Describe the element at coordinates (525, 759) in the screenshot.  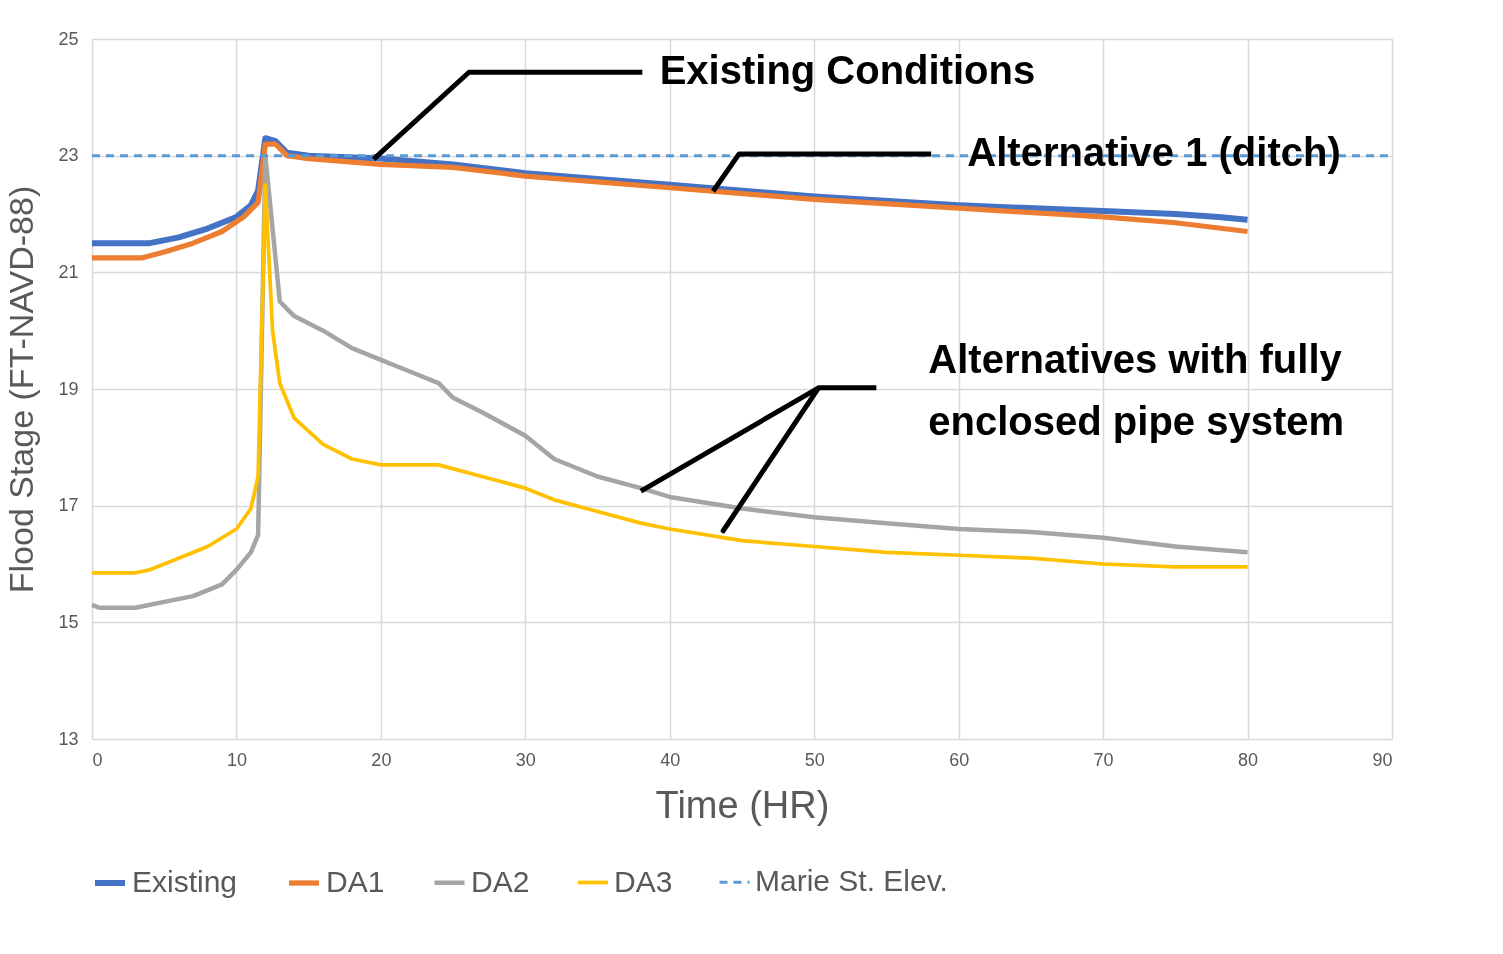
I see `x-tick-label: 30` at that location.